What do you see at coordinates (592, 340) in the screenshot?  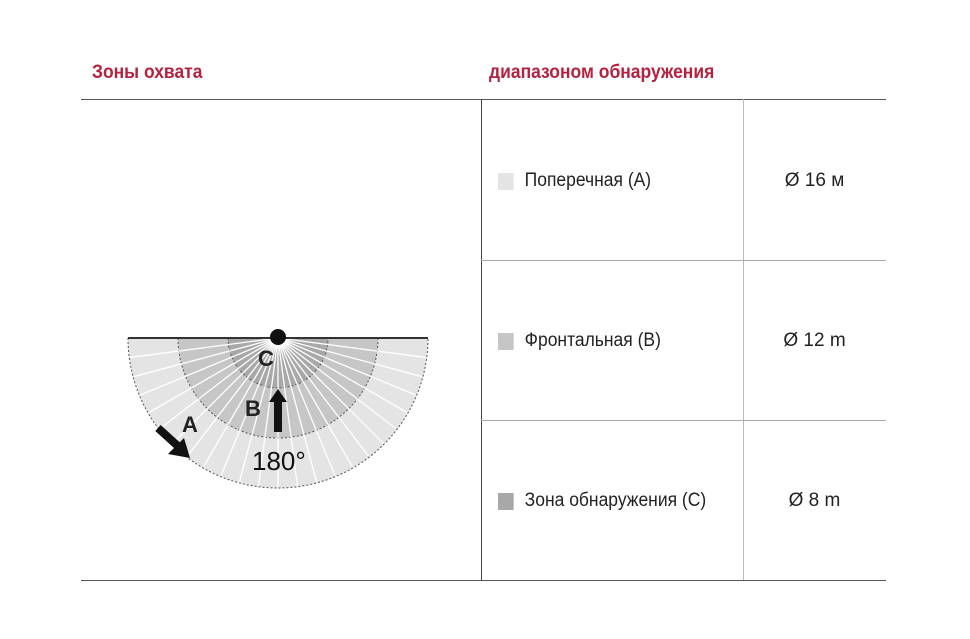 I see `legend-label: Фронтальная (B)` at bounding box center [592, 340].